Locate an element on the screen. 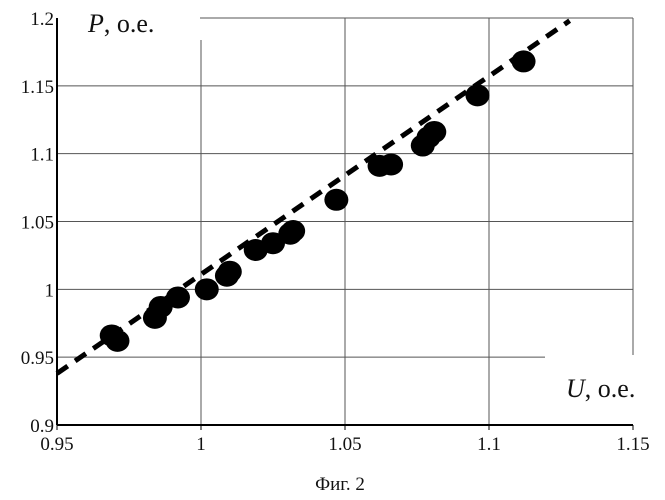 Image resolution: width=665 pixels, height=500 pixels. y-axis-variable: P is located at coordinates (95, 23).